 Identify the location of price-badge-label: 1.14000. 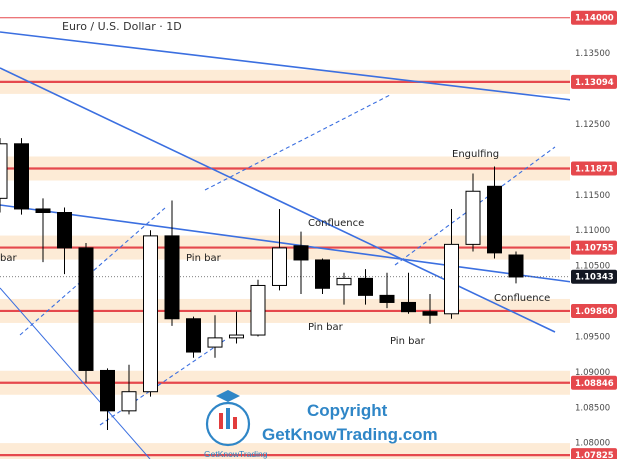
(594, 19).